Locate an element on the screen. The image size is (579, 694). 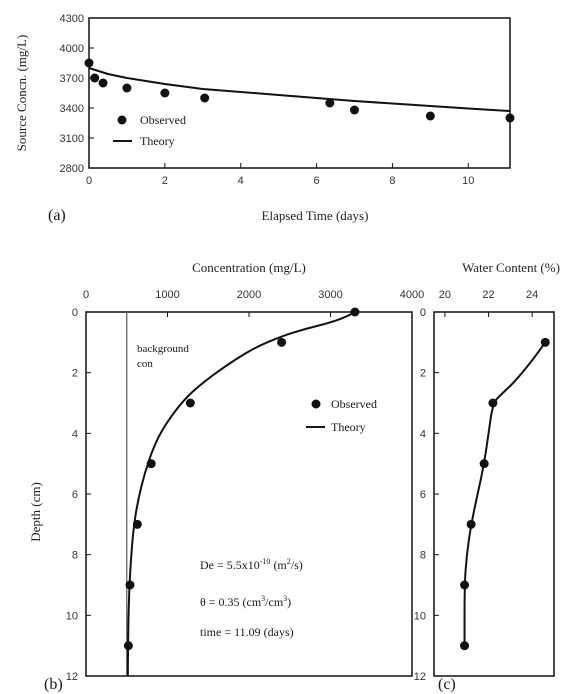
xaxis-label-a: Elapsed Time (days) is located at coordinates (315, 215).